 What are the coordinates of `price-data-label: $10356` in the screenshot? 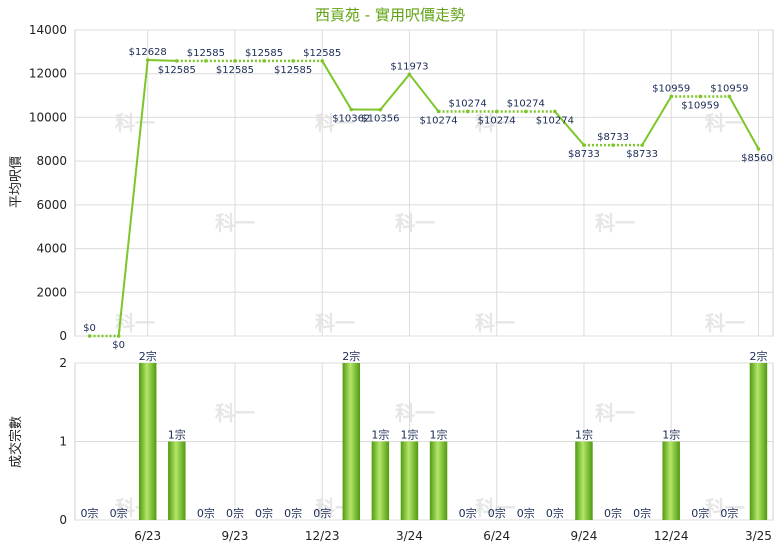 It's located at (380, 119).